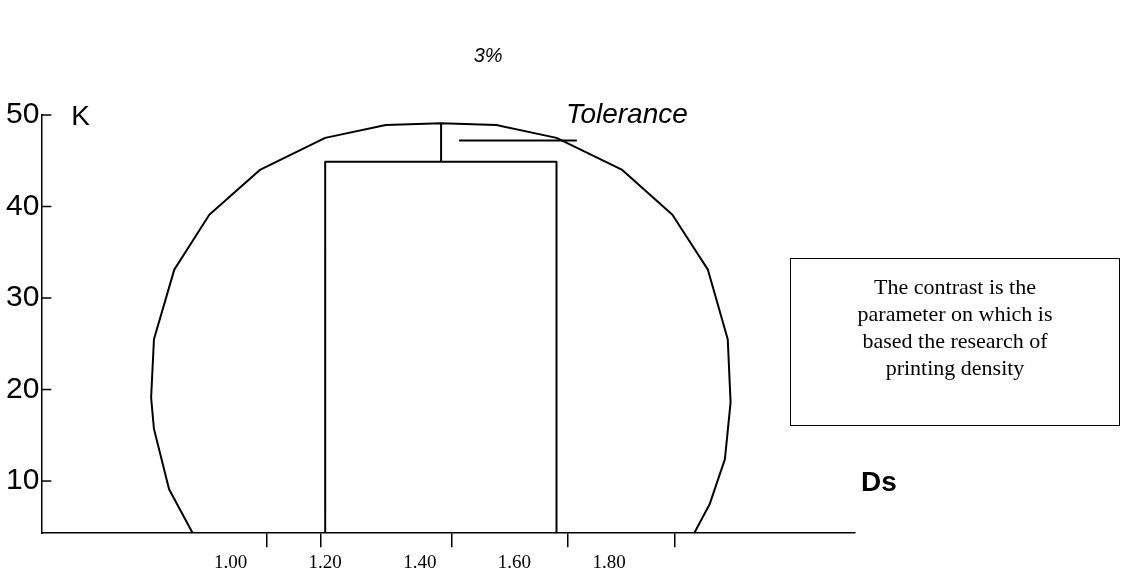 This screenshot has height=586, width=1128. What do you see at coordinates (22, 387) in the screenshot?
I see `y-tick-label: 20` at bounding box center [22, 387].